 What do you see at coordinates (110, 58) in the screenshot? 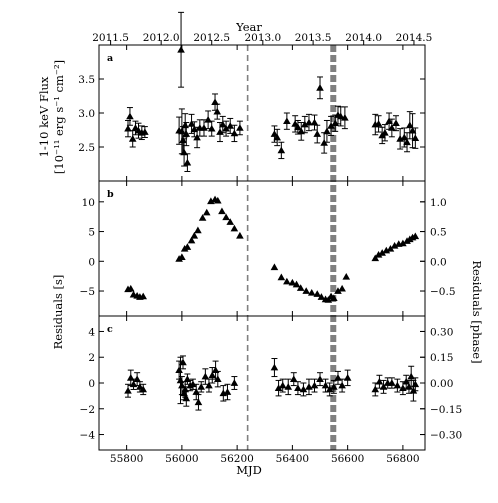
I see `panel-a-label: a` at bounding box center [110, 58].